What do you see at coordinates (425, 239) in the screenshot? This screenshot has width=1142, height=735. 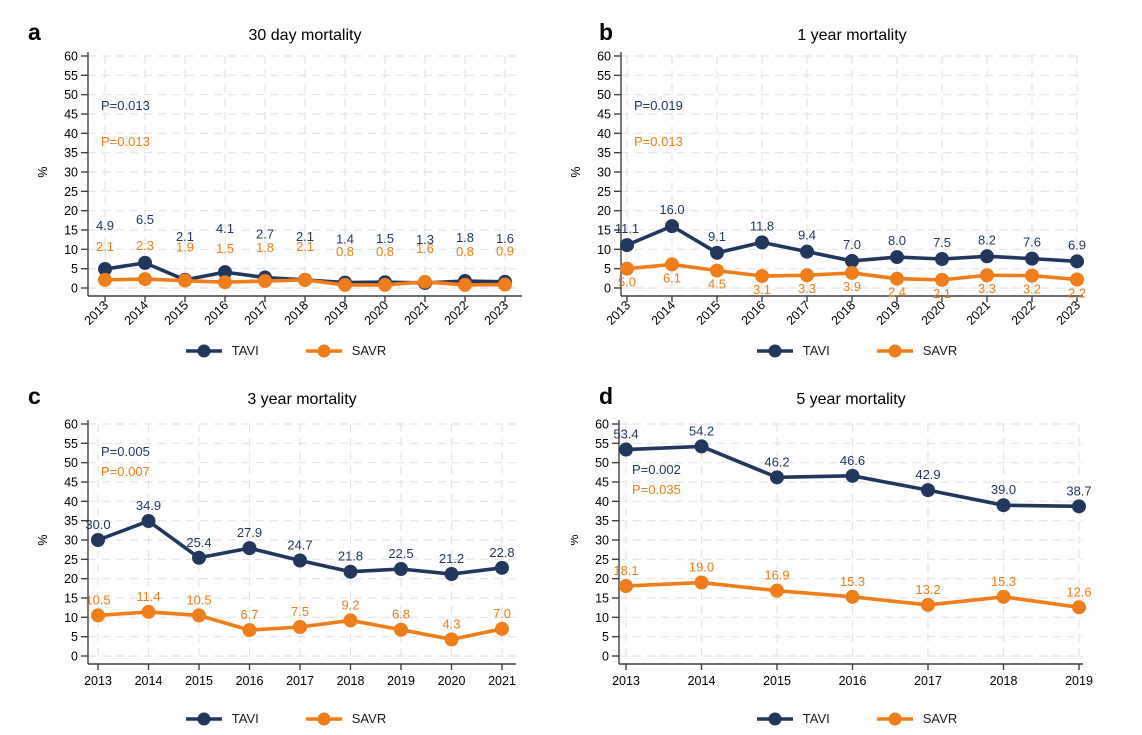 I see `tavi-data-label: 1.3` at bounding box center [425, 239].